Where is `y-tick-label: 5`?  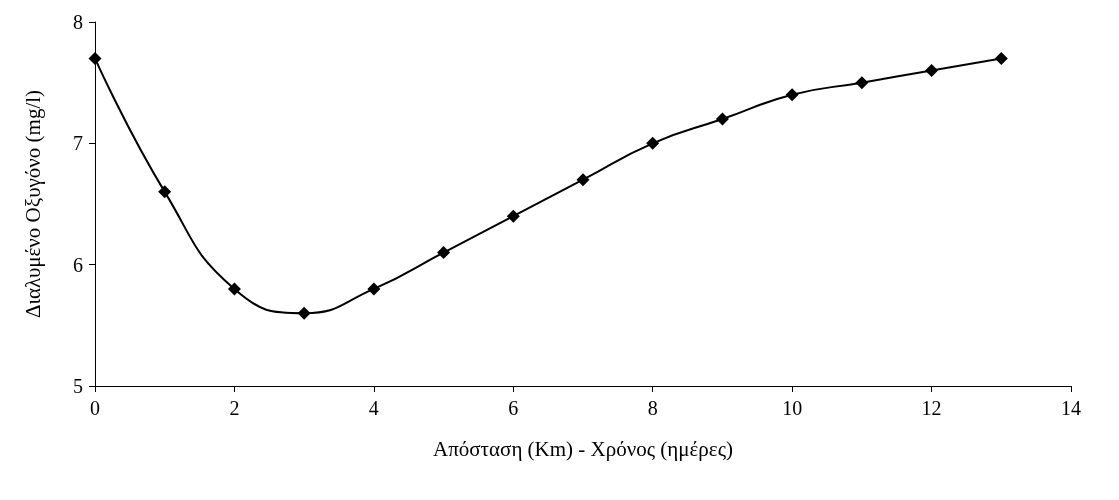 y-tick-label: 5 is located at coordinates (78, 386).